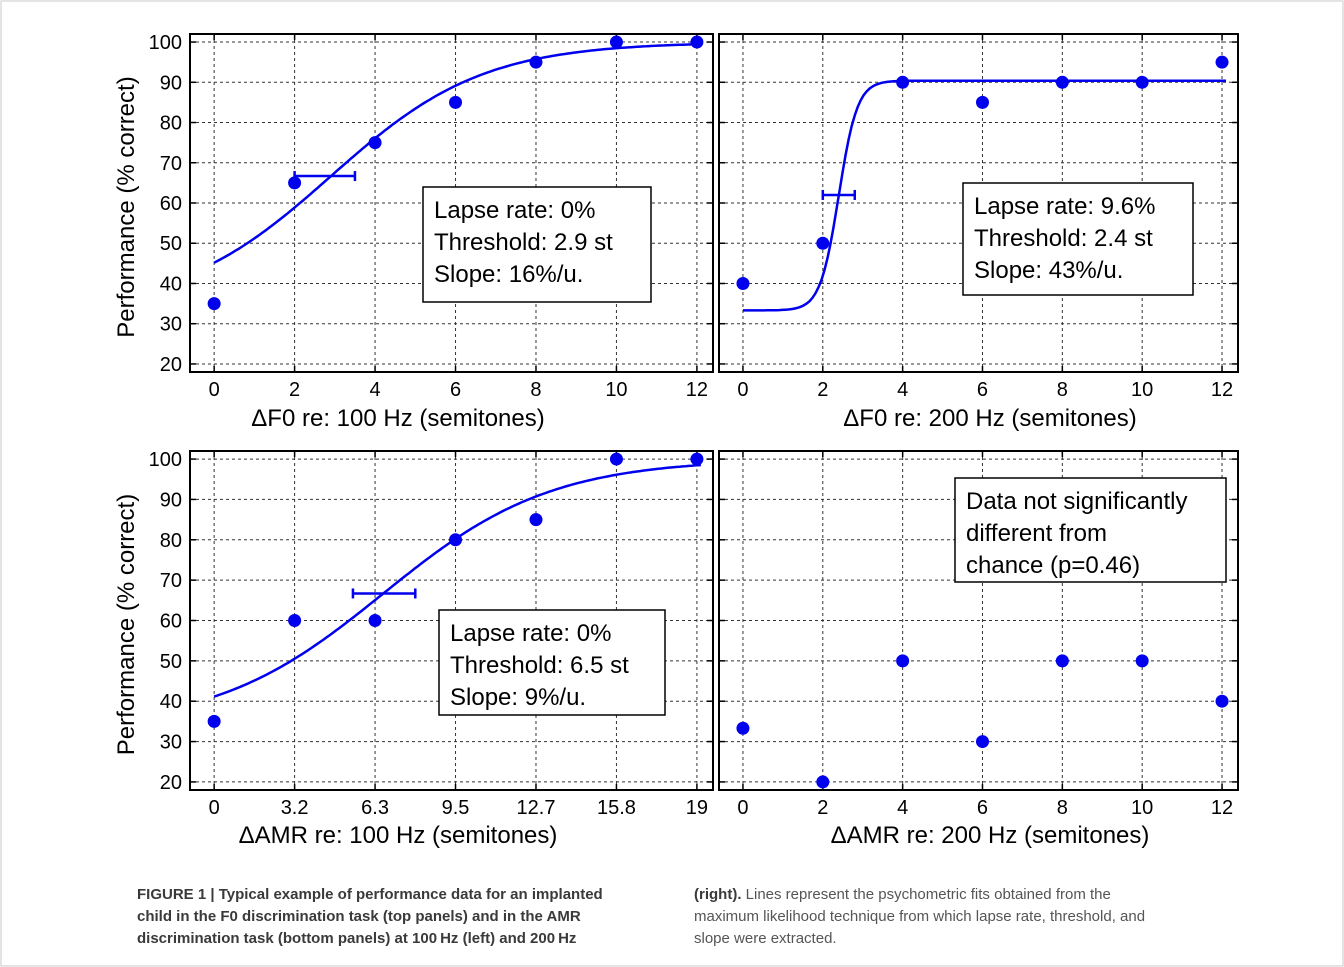 The width and height of the screenshot is (1344, 967). Describe the element at coordinates (397, 418) in the screenshot. I see `x-axis-label: ΔF0 re: 100 Hz (semitones)` at that location.